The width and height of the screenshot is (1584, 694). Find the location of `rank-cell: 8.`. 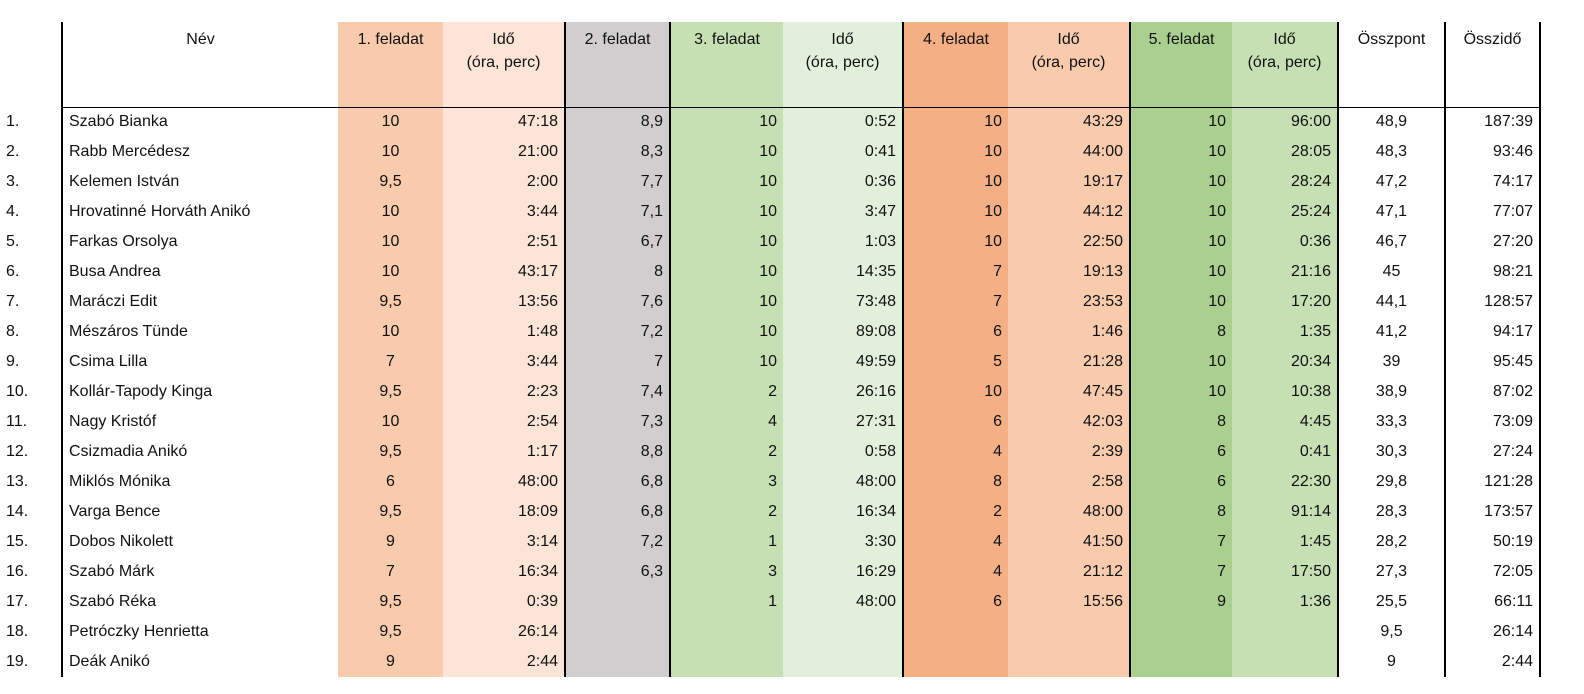

rank-cell: 8. is located at coordinates (13, 331).